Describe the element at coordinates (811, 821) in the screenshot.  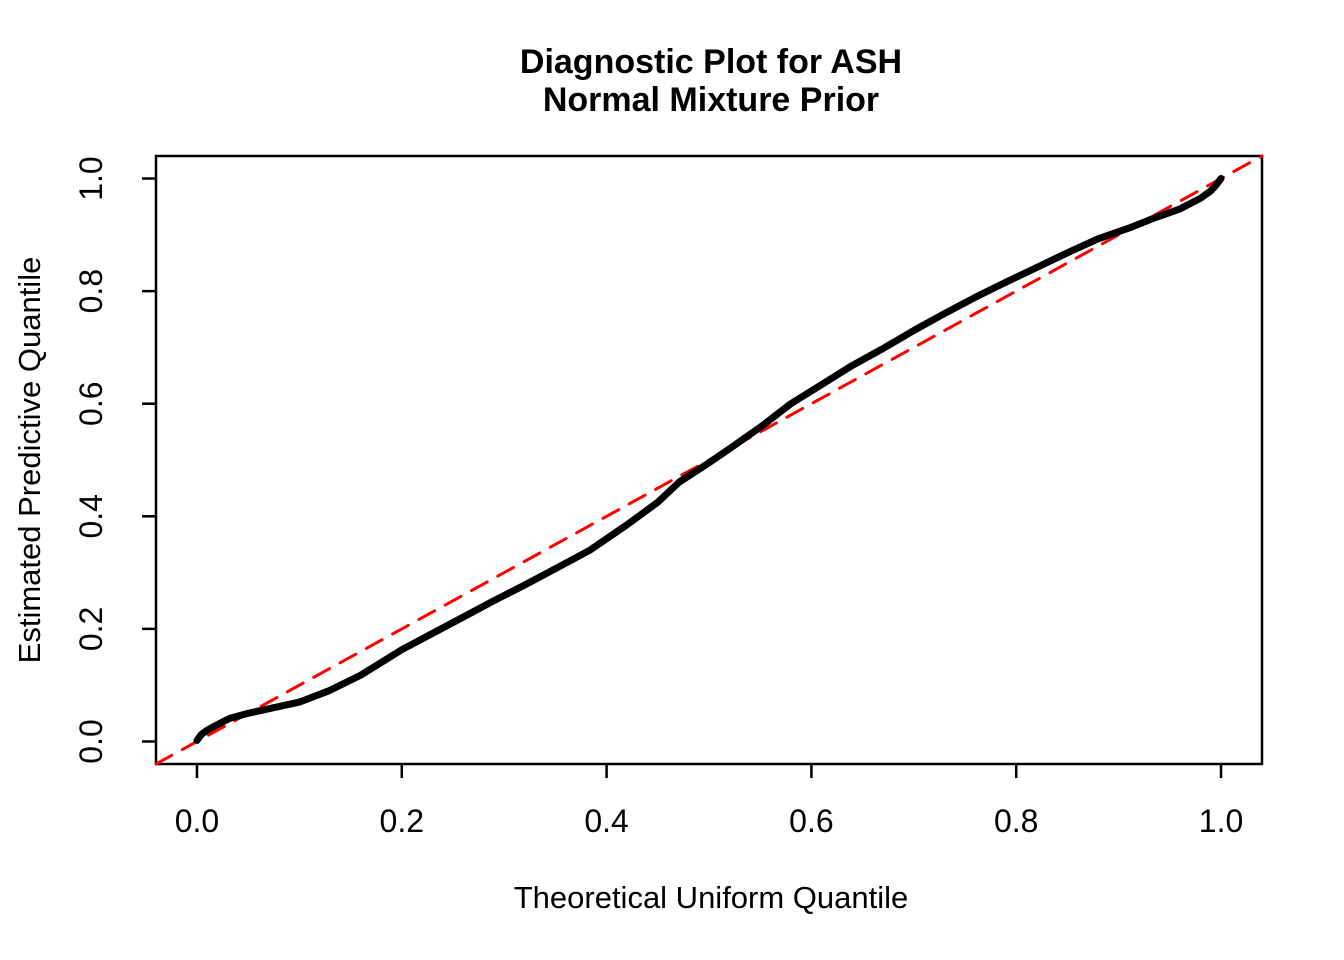
I see `x-tick-label: 0.6` at that location.